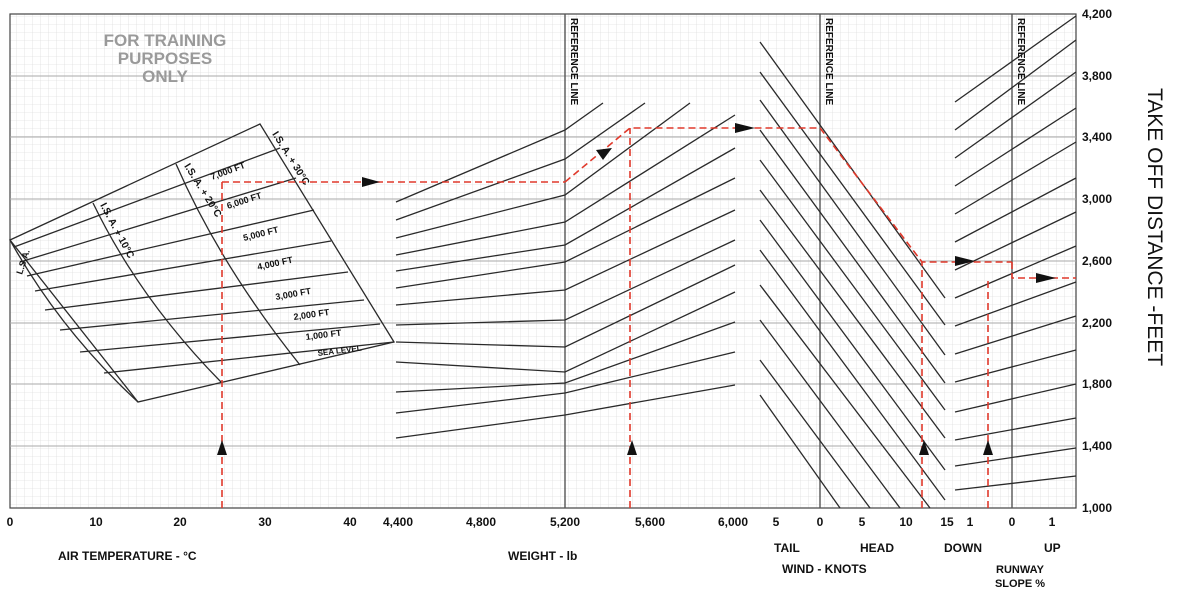 The width and height of the screenshot is (1192, 593). I want to click on wind-tail-label: TAIL, so click(787, 548).